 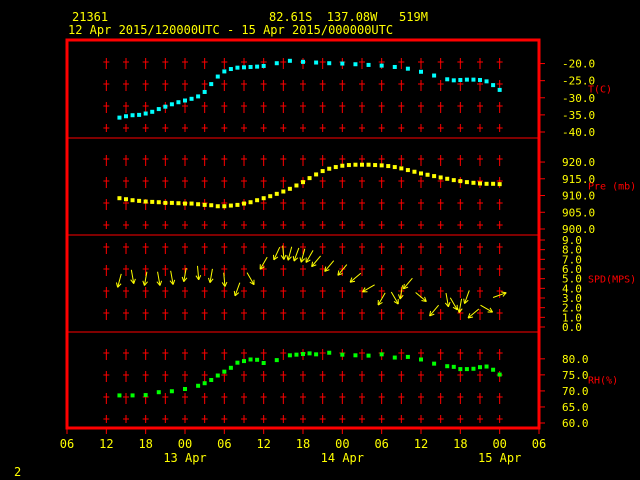 What do you see at coordinates (575, 391) in the screenshot?
I see `y-tick-label: 70.0` at bounding box center [575, 391].